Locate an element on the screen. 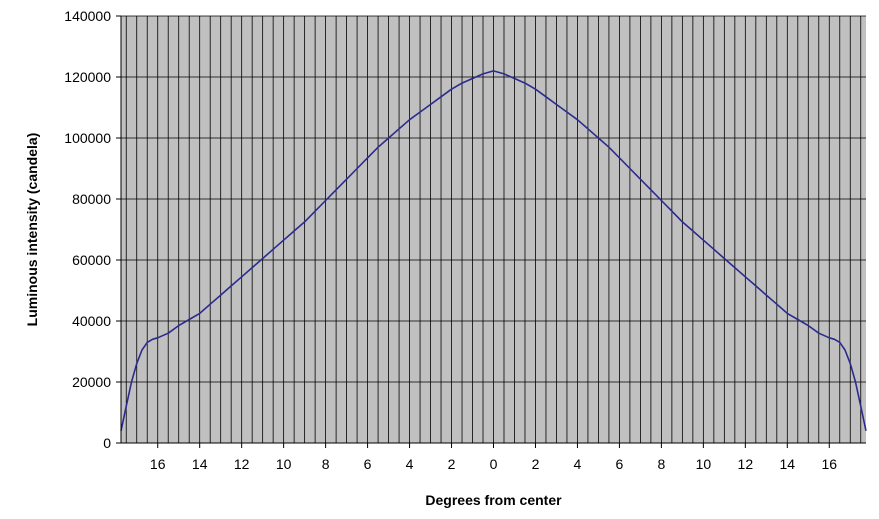 The image size is (879, 519). y-axis-ticks: 0 20000 40000 60000 80000 100000 120000 140000 is located at coordinates (92, 229).